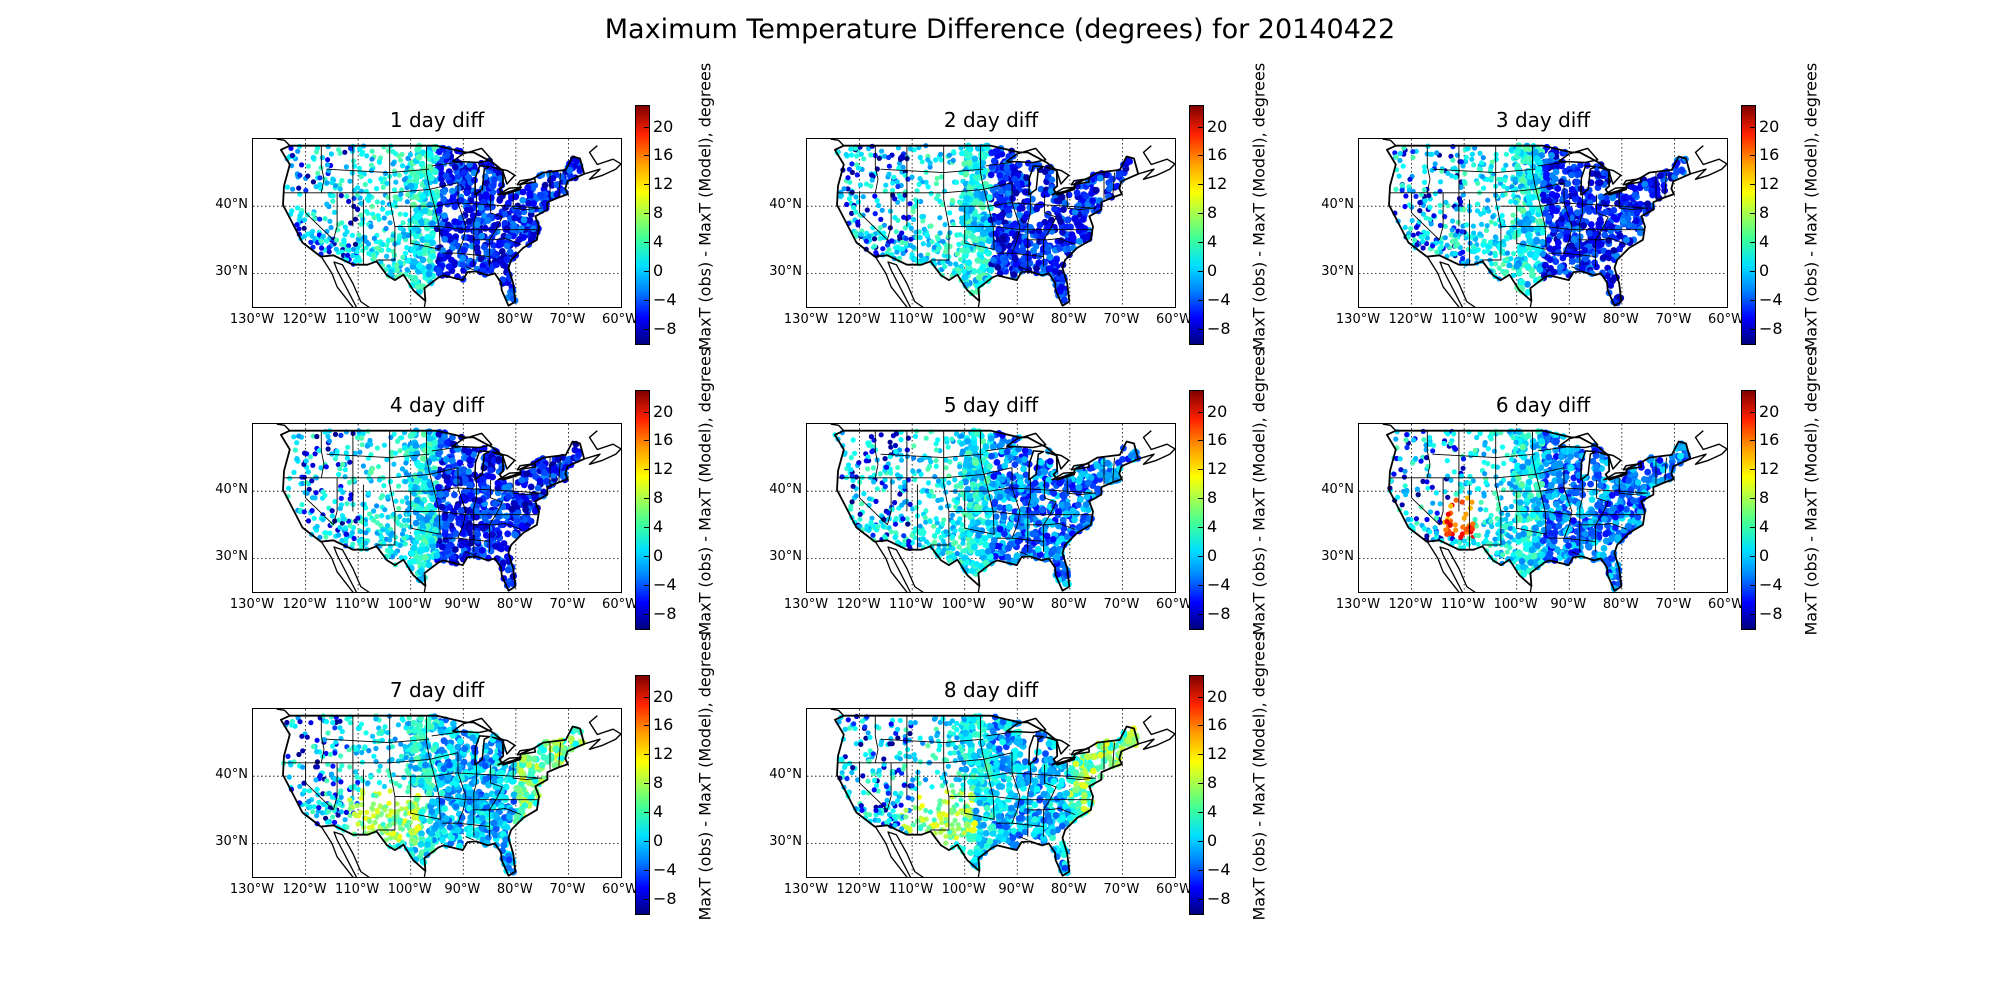  What do you see at coordinates (1358, 319) in the screenshot?
I see `longitude-label: 130°W` at bounding box center [1358, 319].